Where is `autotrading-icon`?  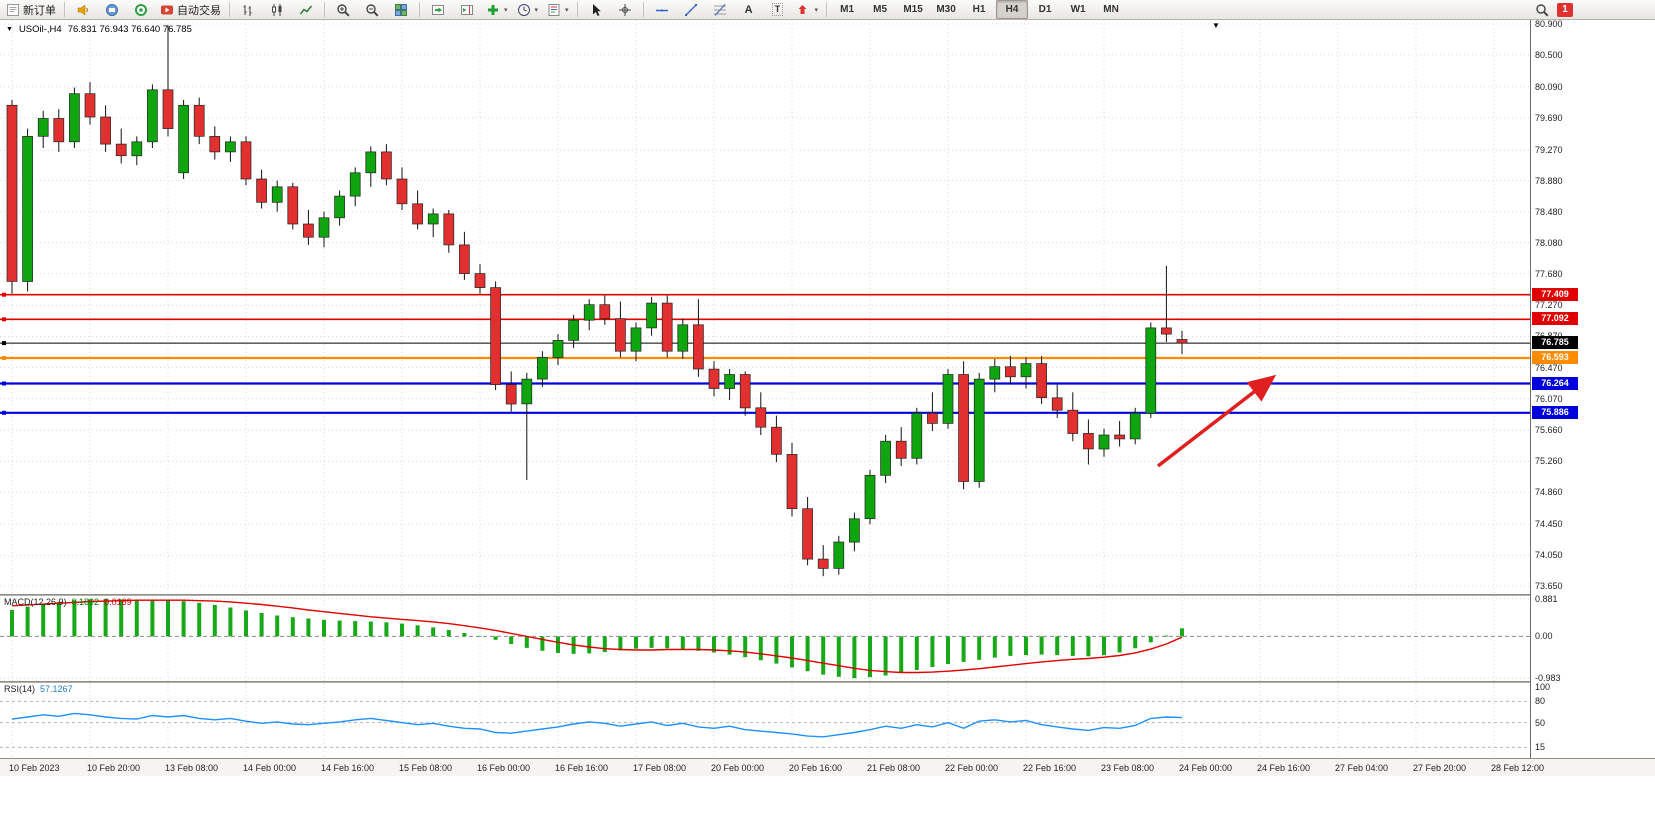
autotrading-icon is located at coordinates (167, 10).